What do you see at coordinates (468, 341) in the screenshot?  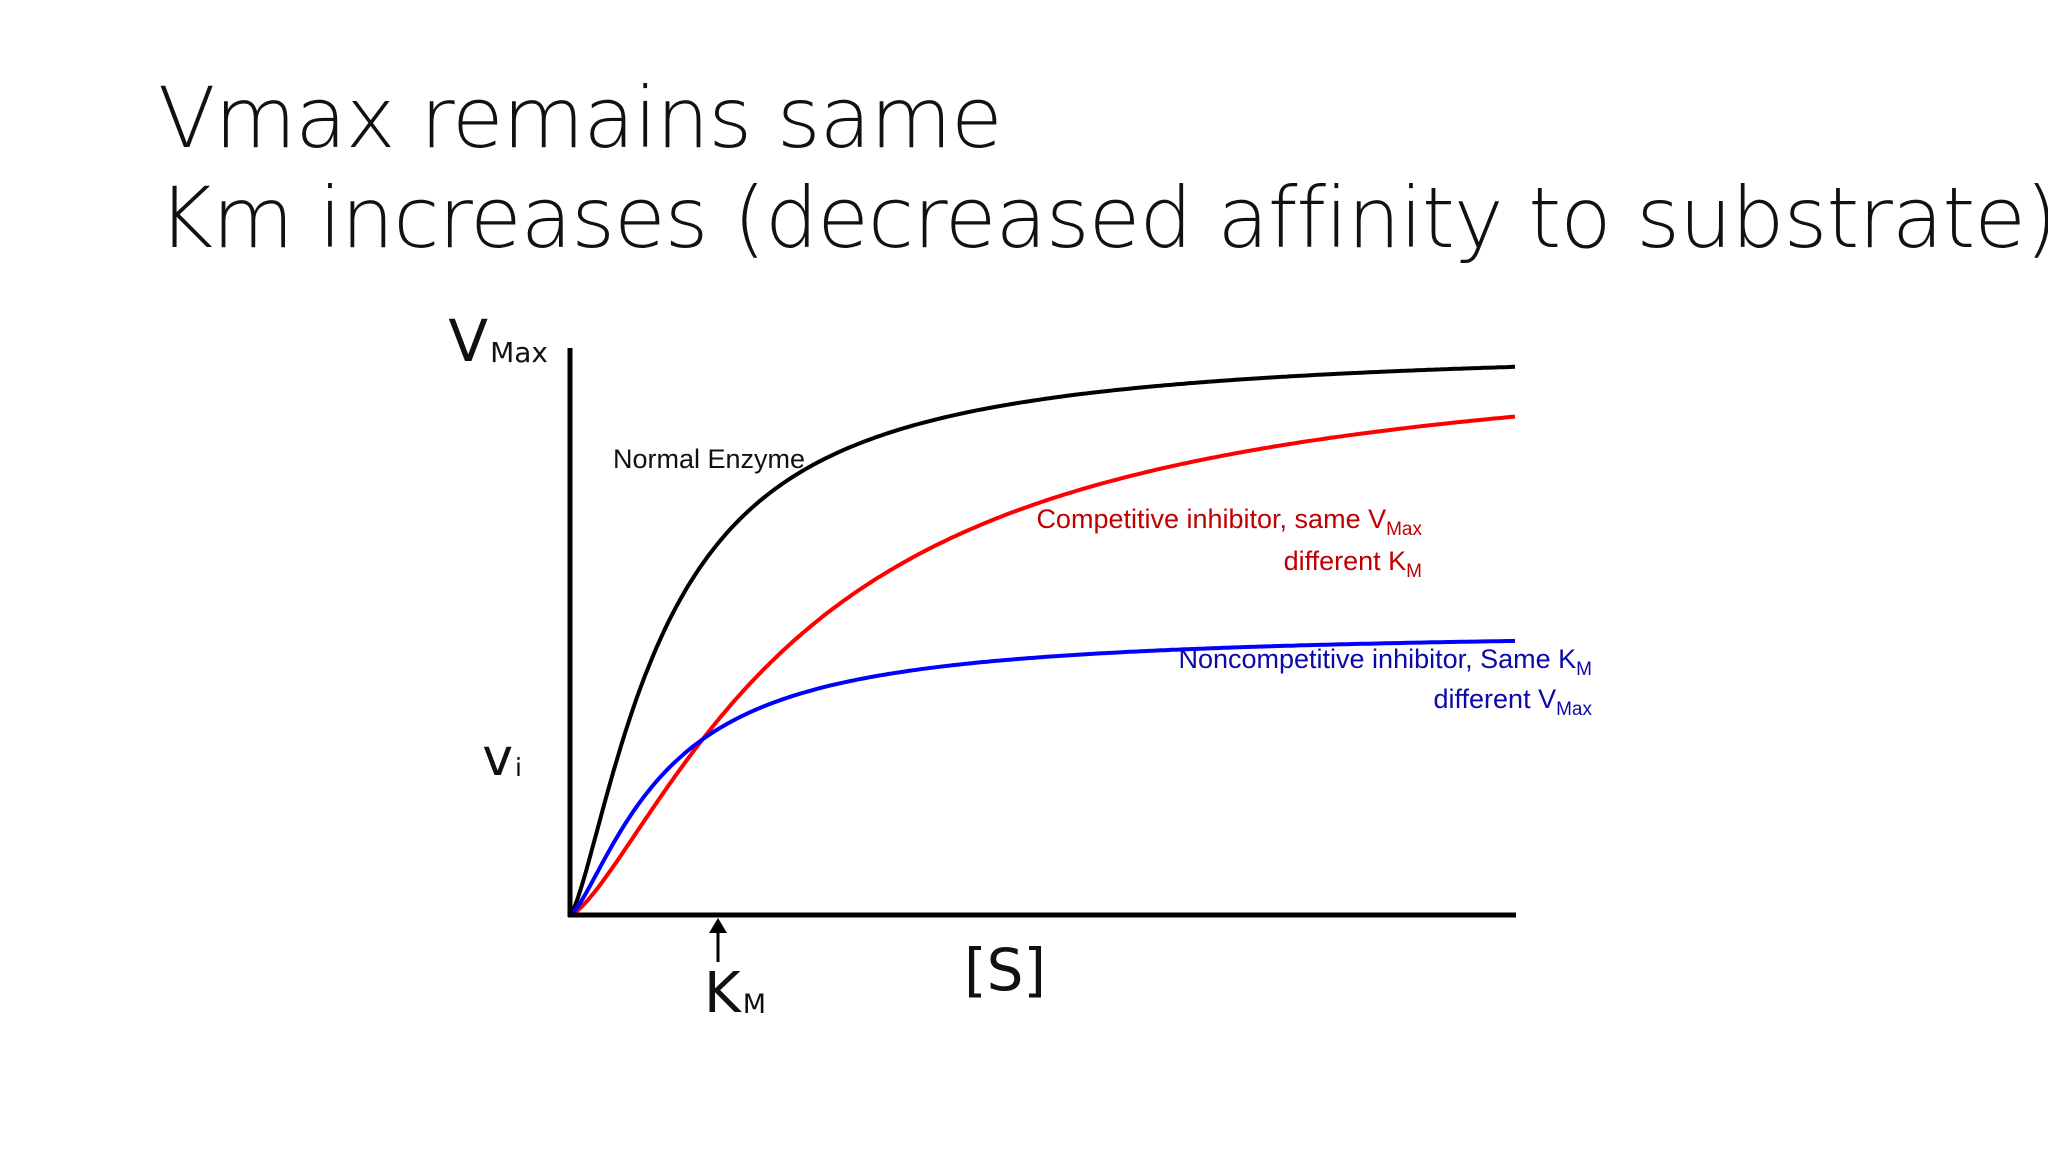 I see `y-mark-vmax-main: V` at bounding box center [468, 341].